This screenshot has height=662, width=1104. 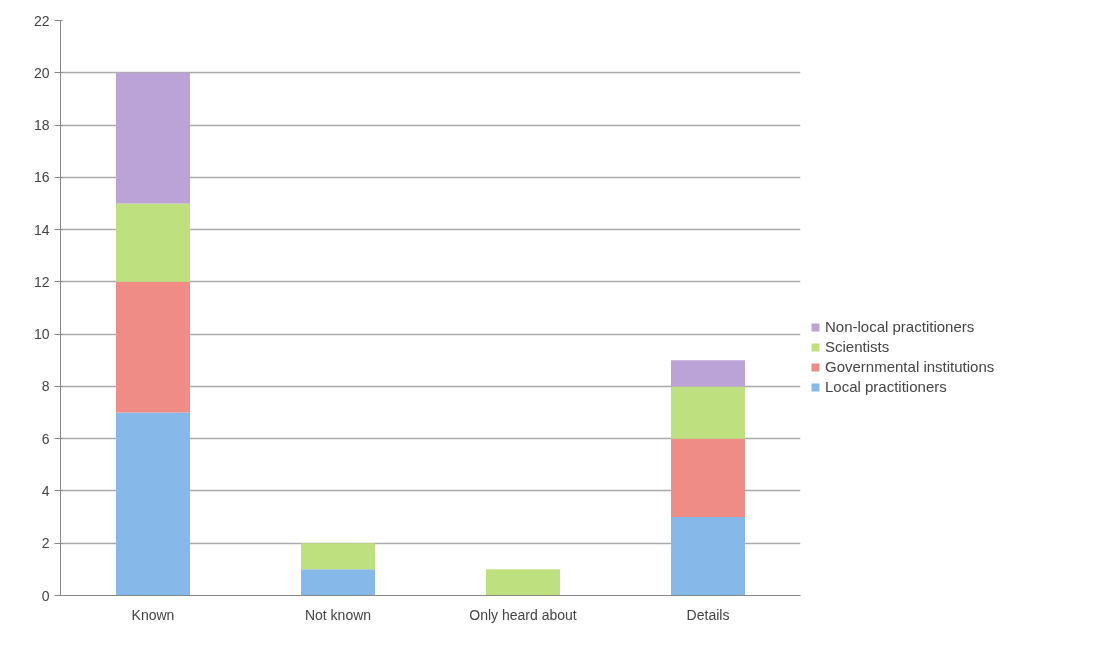 What do you see at coordinates (45, 595) in the screenshot?
I see `y-tick-label: 0` at bounding box center [45, 595].